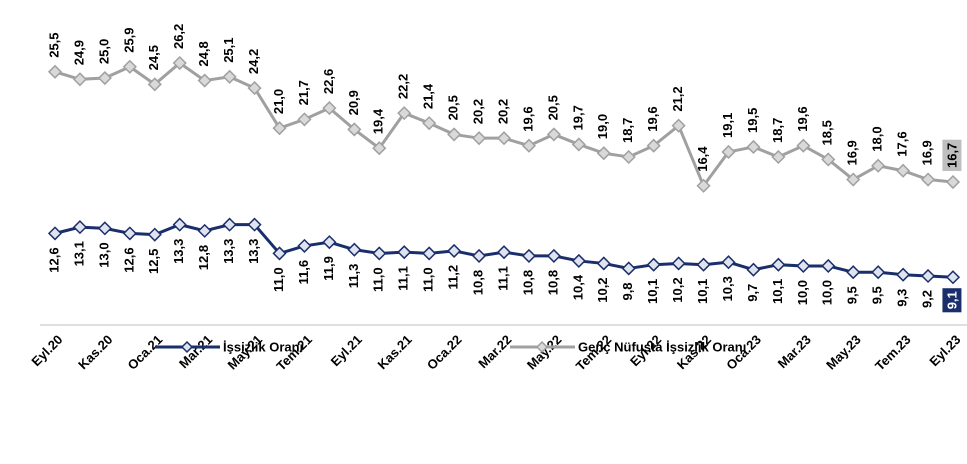 This screenshot has height=464, width=967. I want to click on value-label: 9,3, so click(902, 298).